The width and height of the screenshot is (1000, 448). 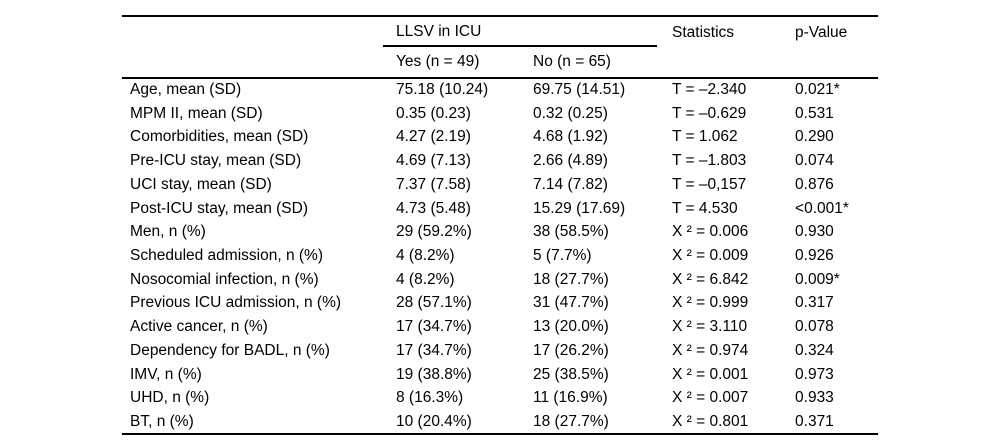 I want to click on row-label: Age, mean (SD), so click(x=186, y=90).